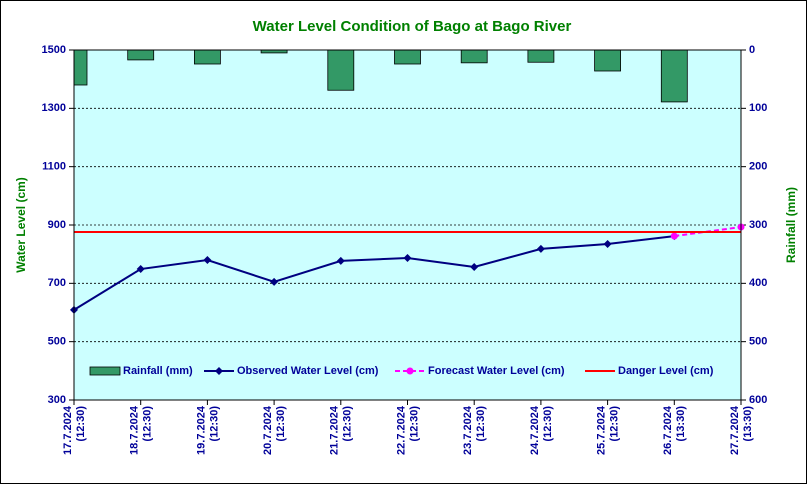  What do you see at coordinates (758, 167) in the screenshot?
I see `y2-tick-label: 200` at bounding box center [758, 167].